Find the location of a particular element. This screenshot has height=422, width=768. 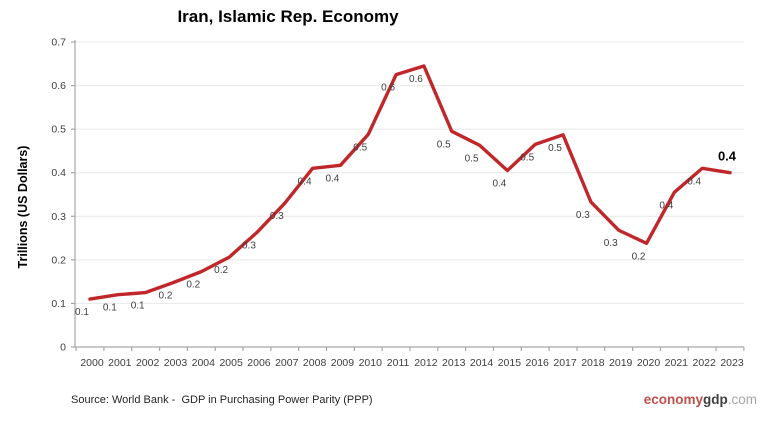

x-tick-label: 2017 is located at coordinates (565, 363).